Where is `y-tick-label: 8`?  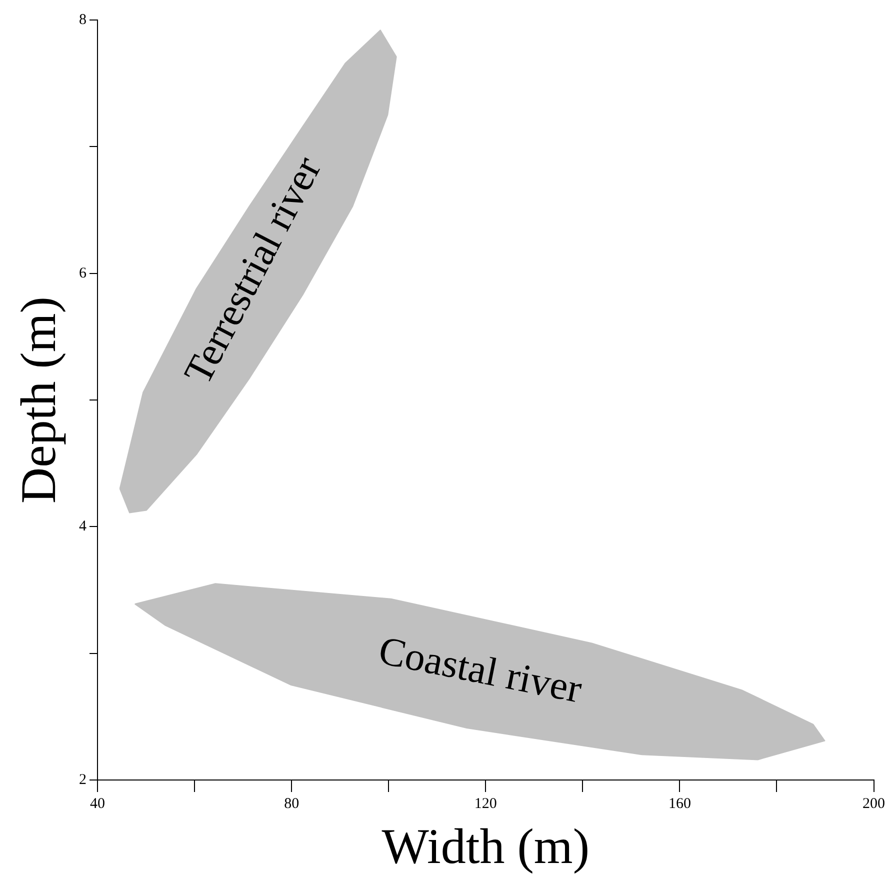
y-tick-label: 8 is located at coordinates (82, 20).